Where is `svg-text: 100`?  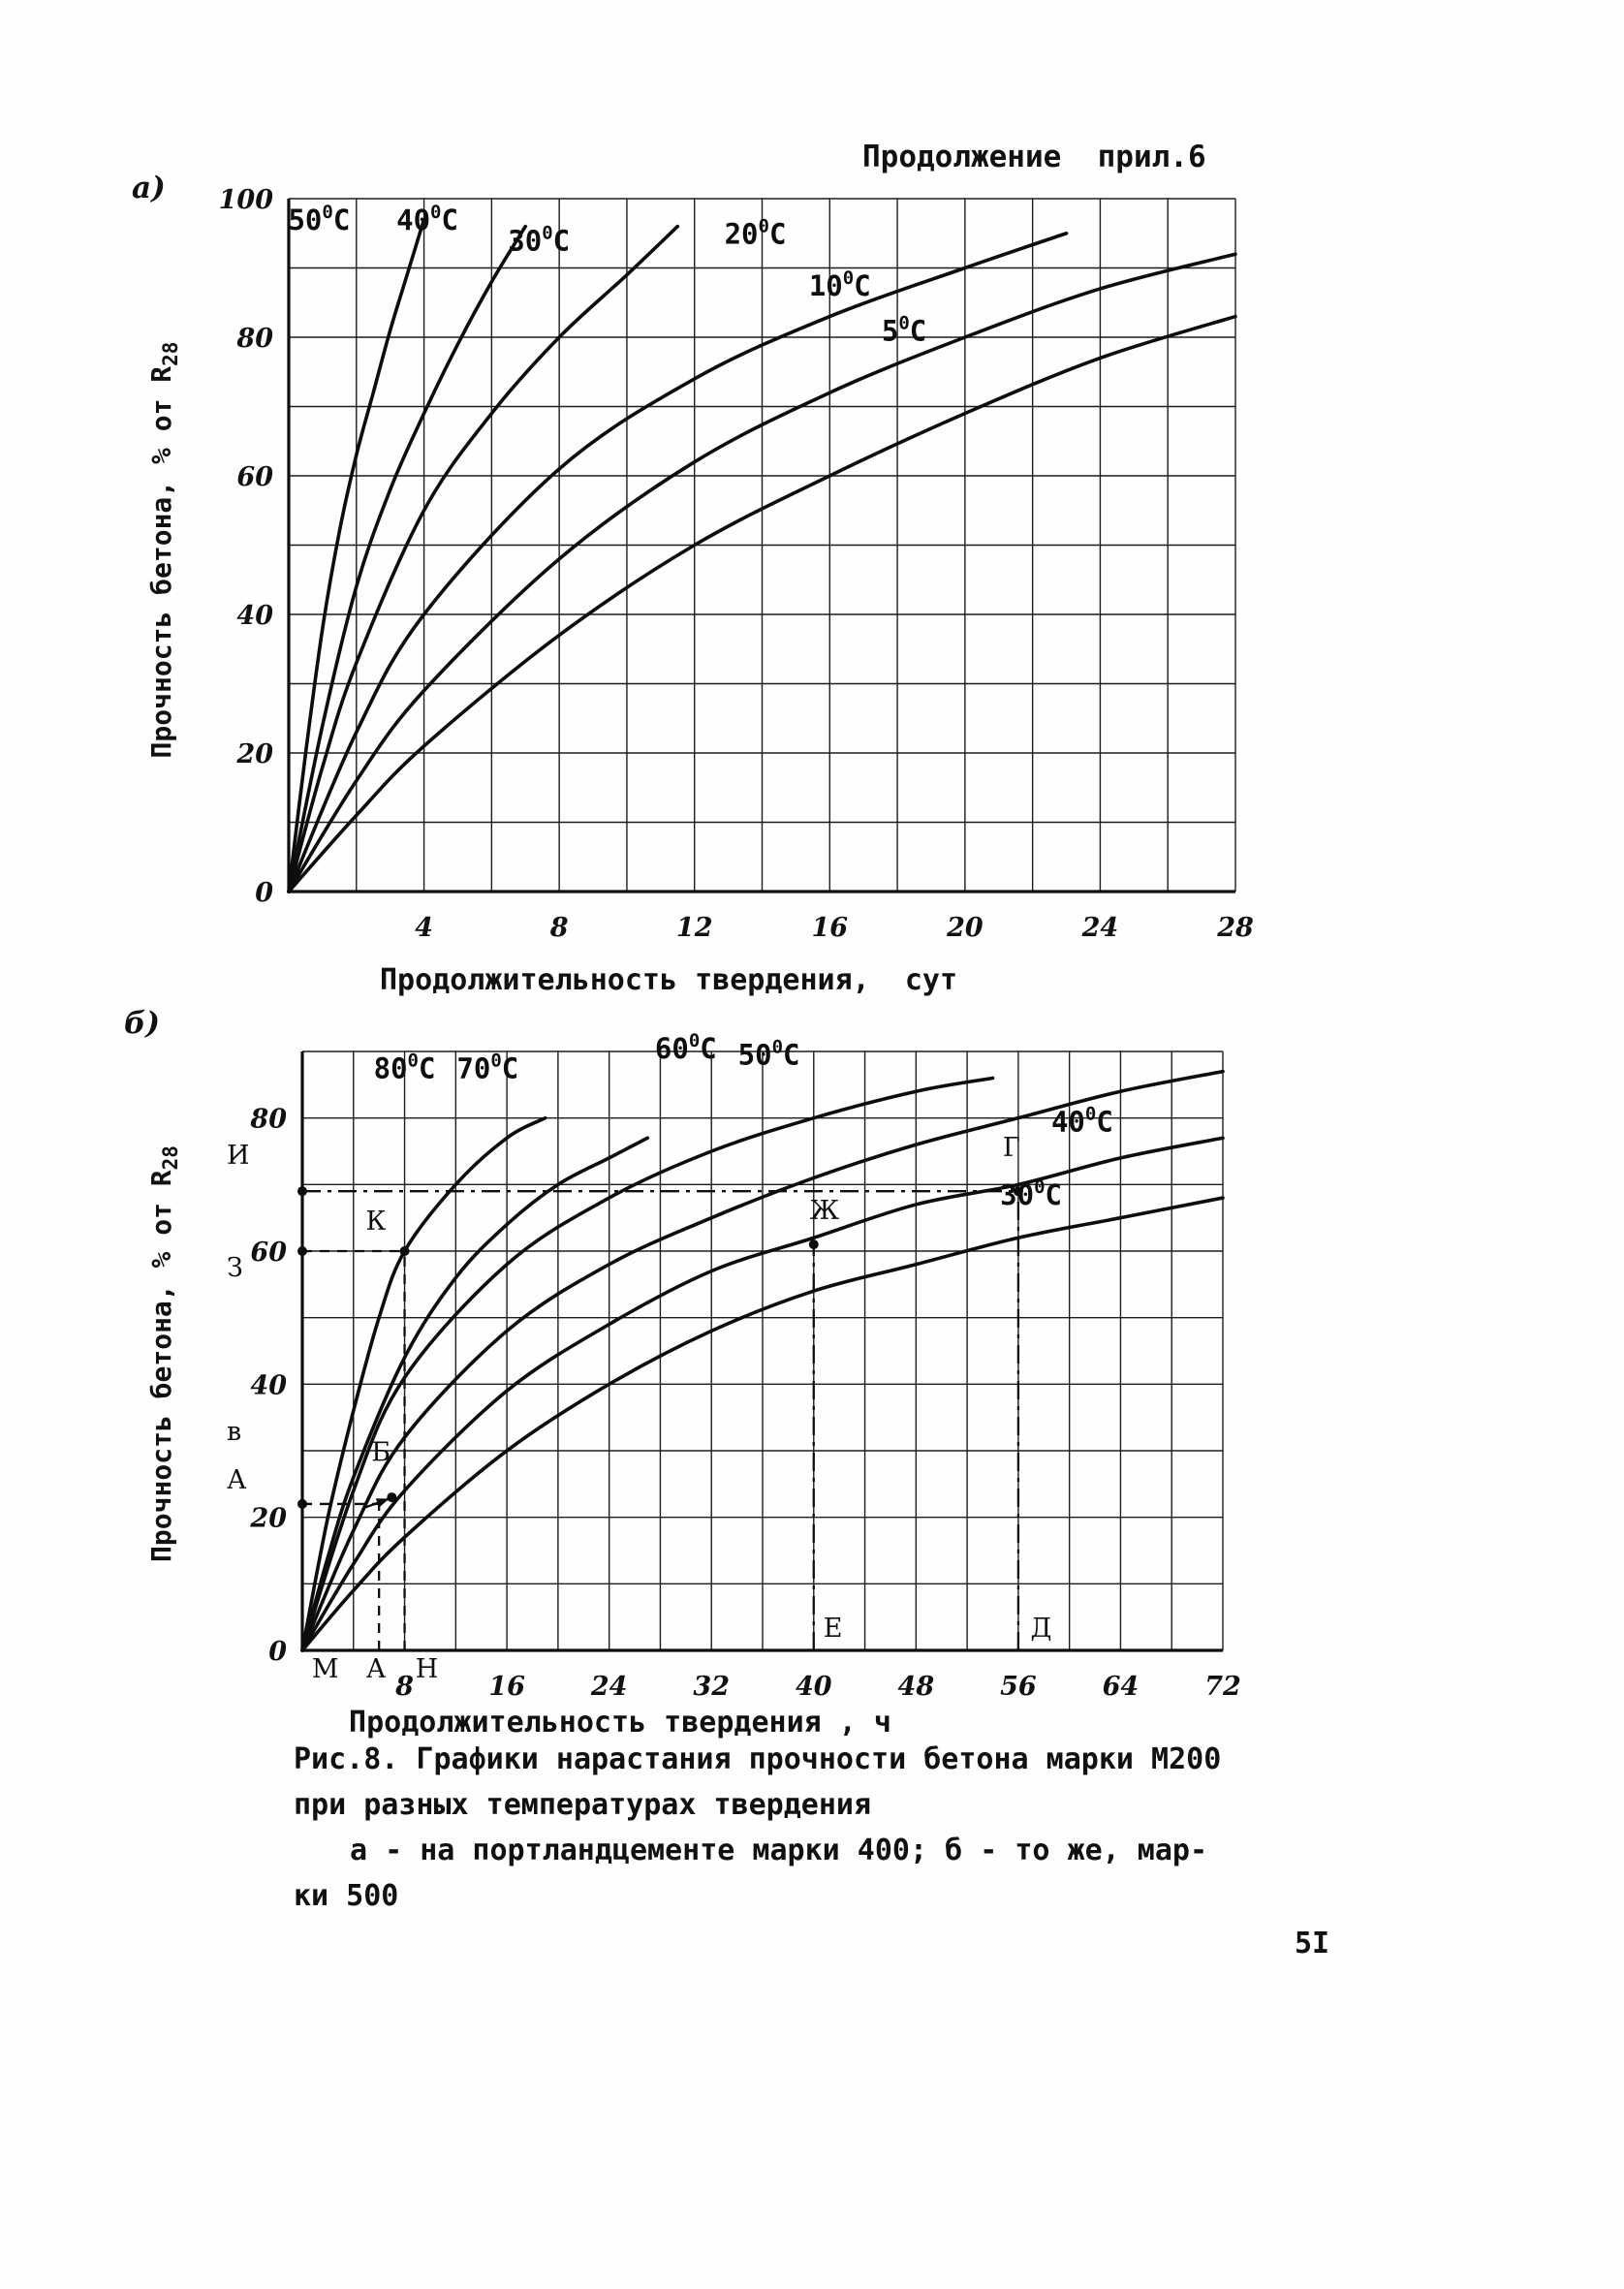 svg-text: 100 is located at coordinates (246, 200).